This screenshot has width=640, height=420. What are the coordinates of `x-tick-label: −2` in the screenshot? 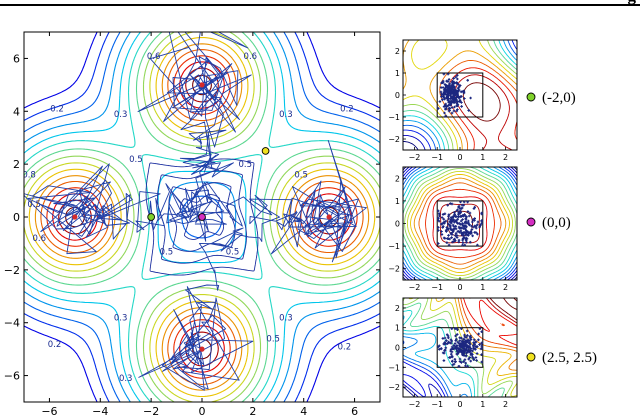 It's located at (151, 411).